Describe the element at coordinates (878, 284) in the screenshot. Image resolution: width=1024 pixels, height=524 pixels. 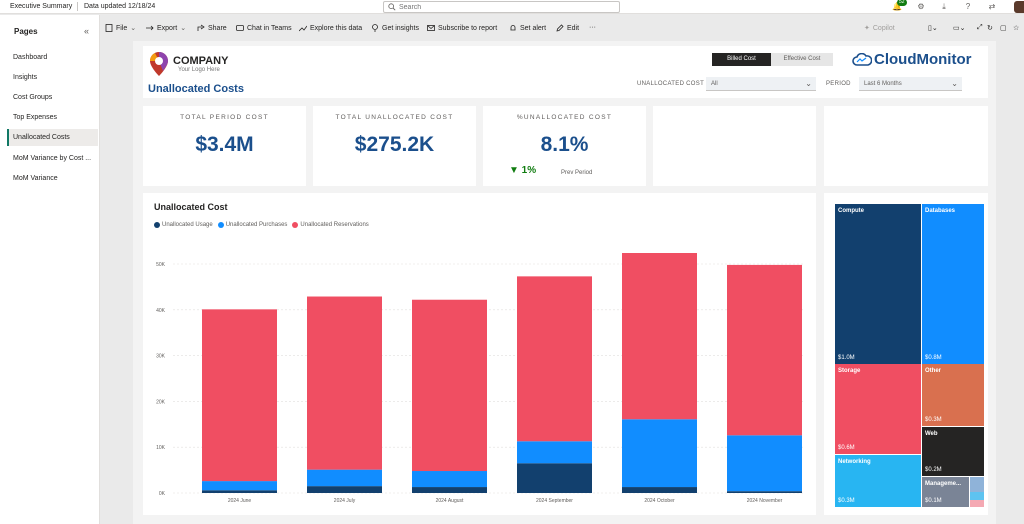
I see `treemap-tile-compute: Compute $1.0M` at that location.